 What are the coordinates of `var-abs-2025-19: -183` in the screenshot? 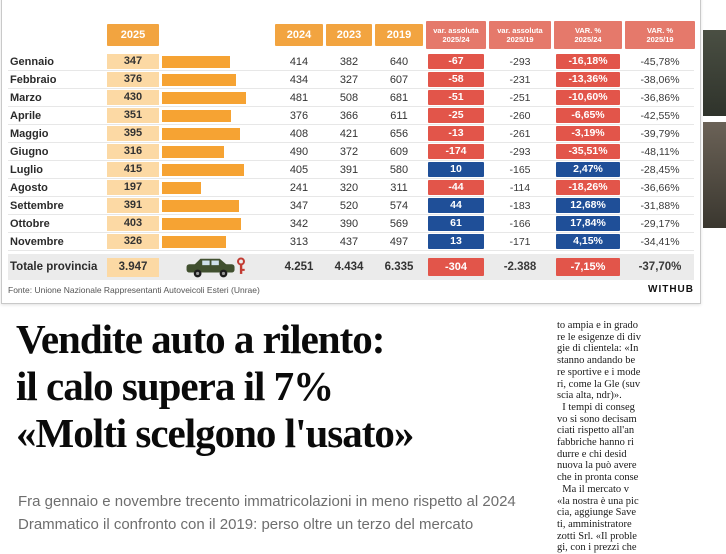 It's located at (520, 205).